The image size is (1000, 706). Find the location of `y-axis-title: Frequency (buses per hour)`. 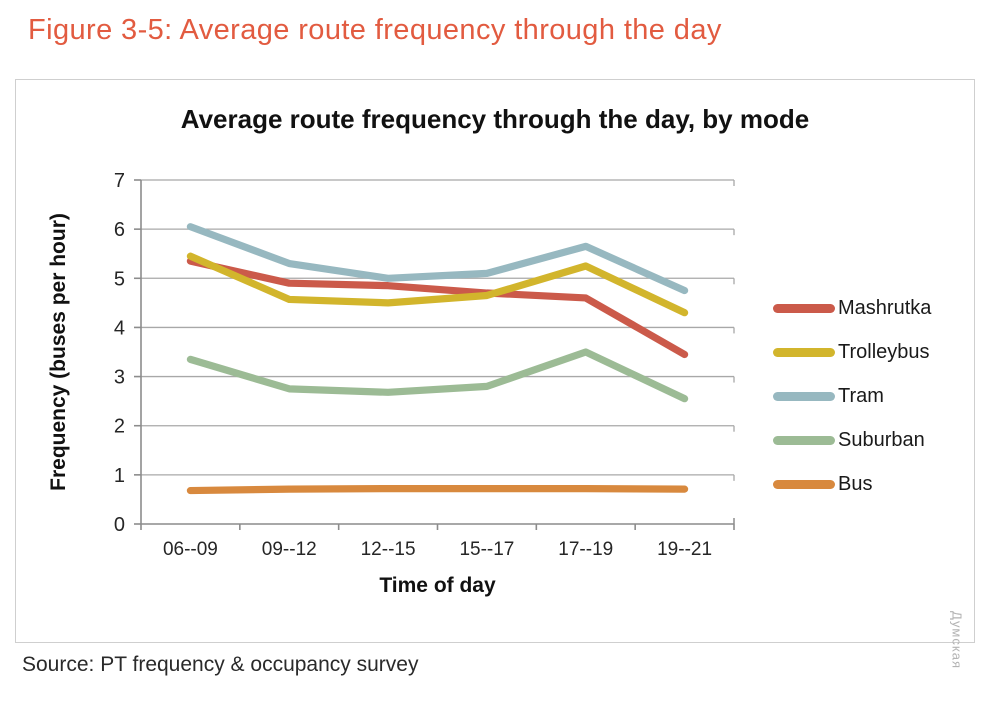

y-axis-title: Frequency (buses per hour) is located at coordinates (58, 352).